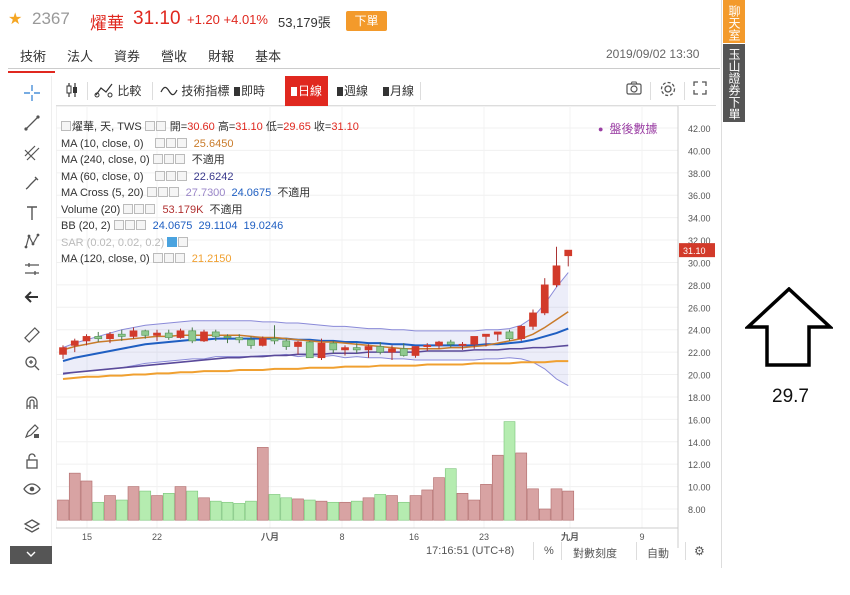  What do you see at coordinates (352, 91) in the screenshot?
I see `interval-weekly: 週線` at bounding box center [352, 91].